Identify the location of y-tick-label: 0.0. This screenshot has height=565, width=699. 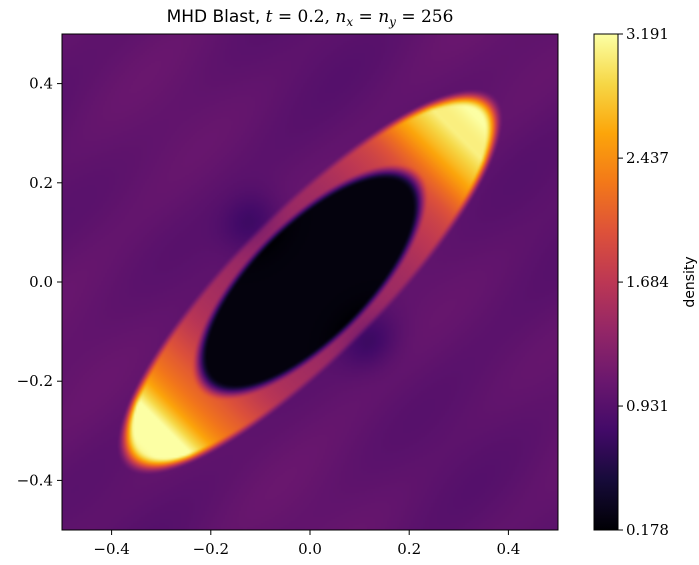
(41, 282).